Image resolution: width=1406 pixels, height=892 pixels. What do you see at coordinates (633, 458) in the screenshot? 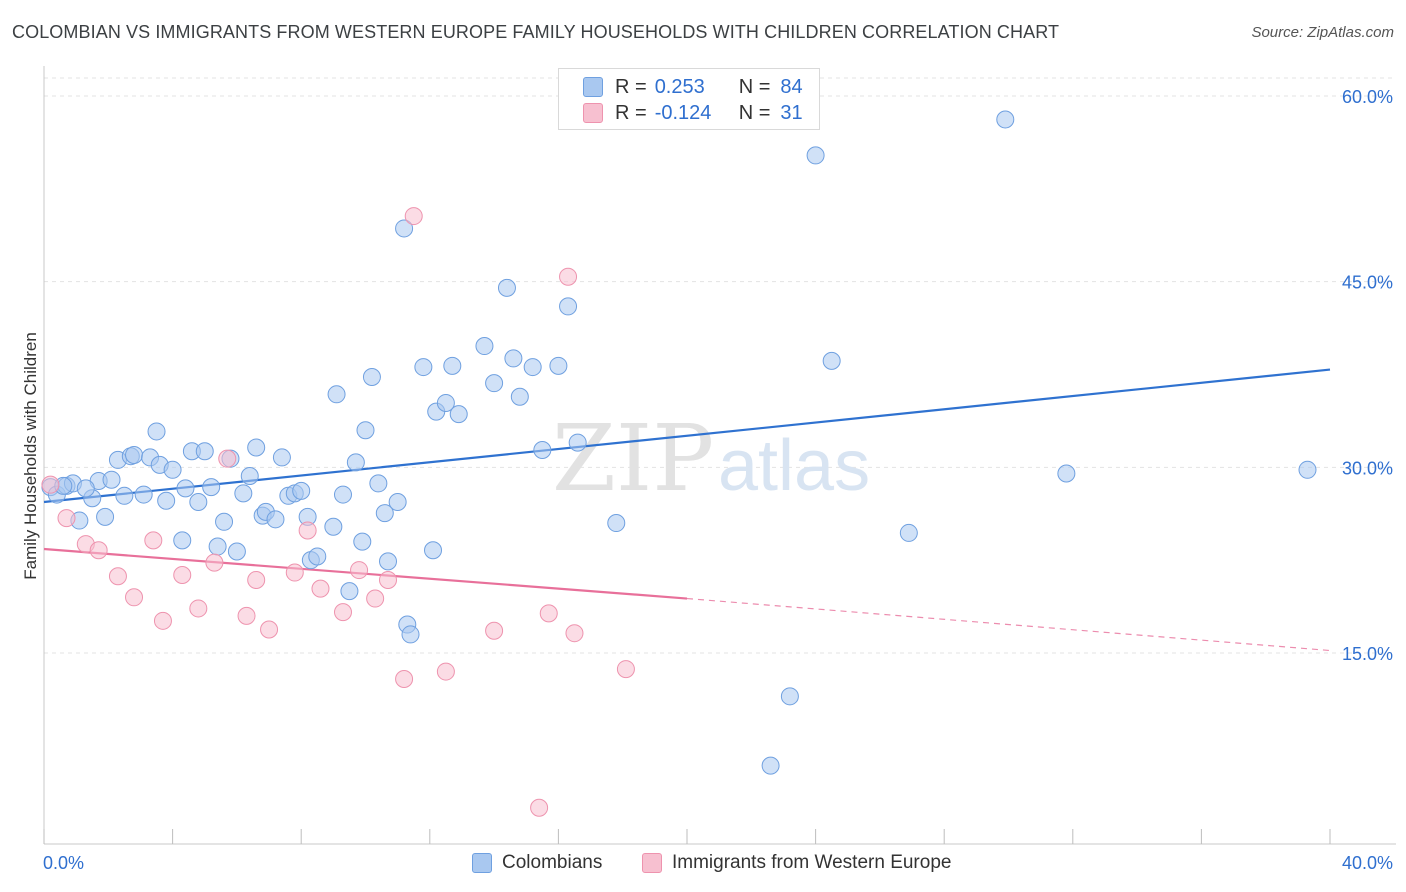
I see `watermark-zip: ZIP` at bounding box center [633, 458].